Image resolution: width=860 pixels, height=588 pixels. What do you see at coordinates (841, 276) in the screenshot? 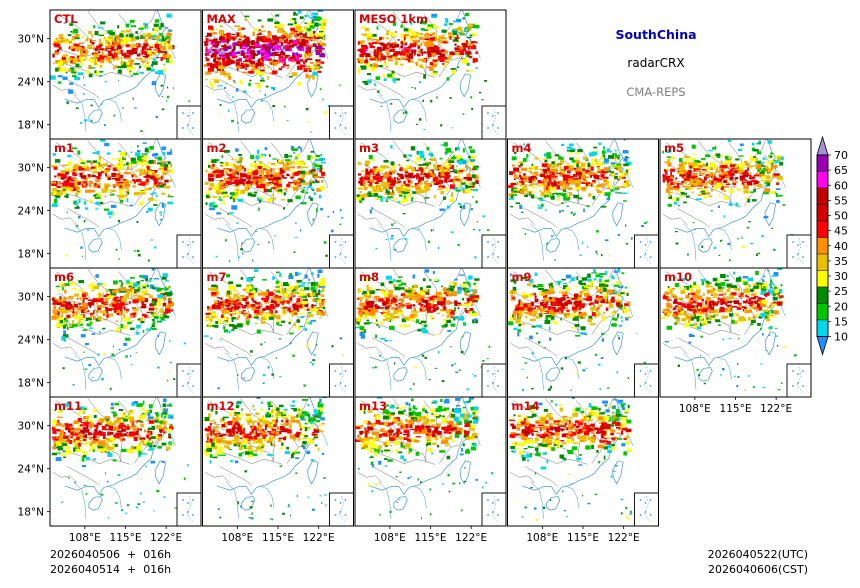
I see `colorbar-tick-label: 30` at bounding box center [841, 276].